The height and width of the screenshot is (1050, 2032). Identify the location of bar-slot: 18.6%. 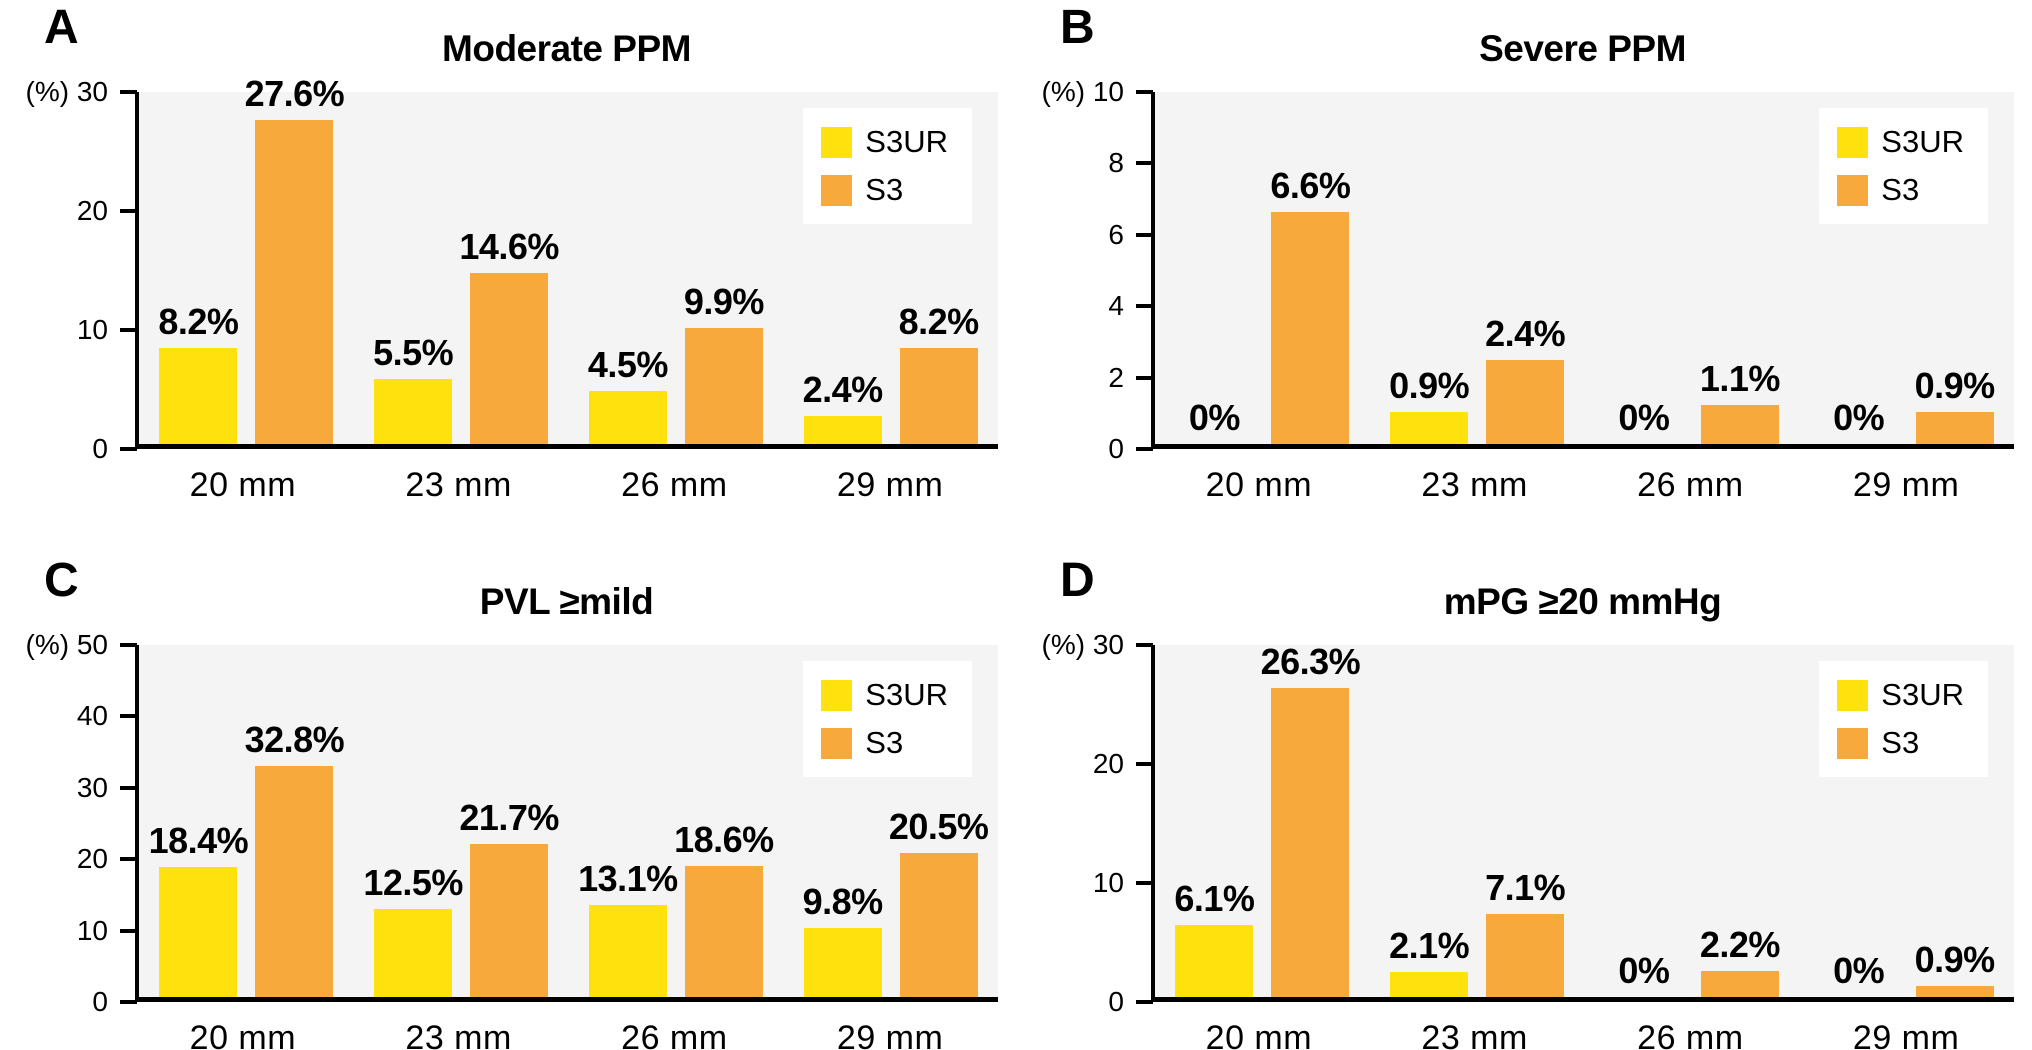
(724, 821).